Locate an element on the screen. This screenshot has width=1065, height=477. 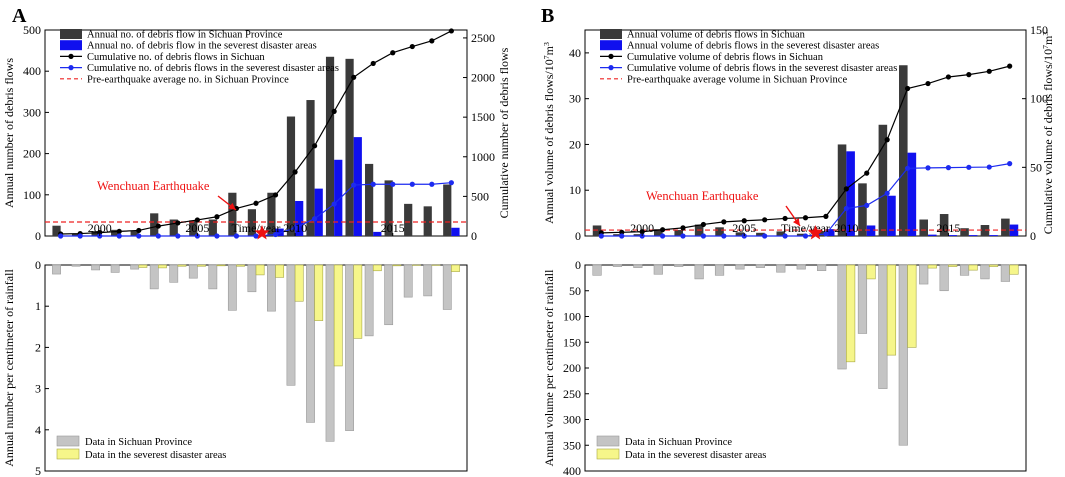
panel-a-rain-ytick-label: 5 is located at coordinates (38, 470).